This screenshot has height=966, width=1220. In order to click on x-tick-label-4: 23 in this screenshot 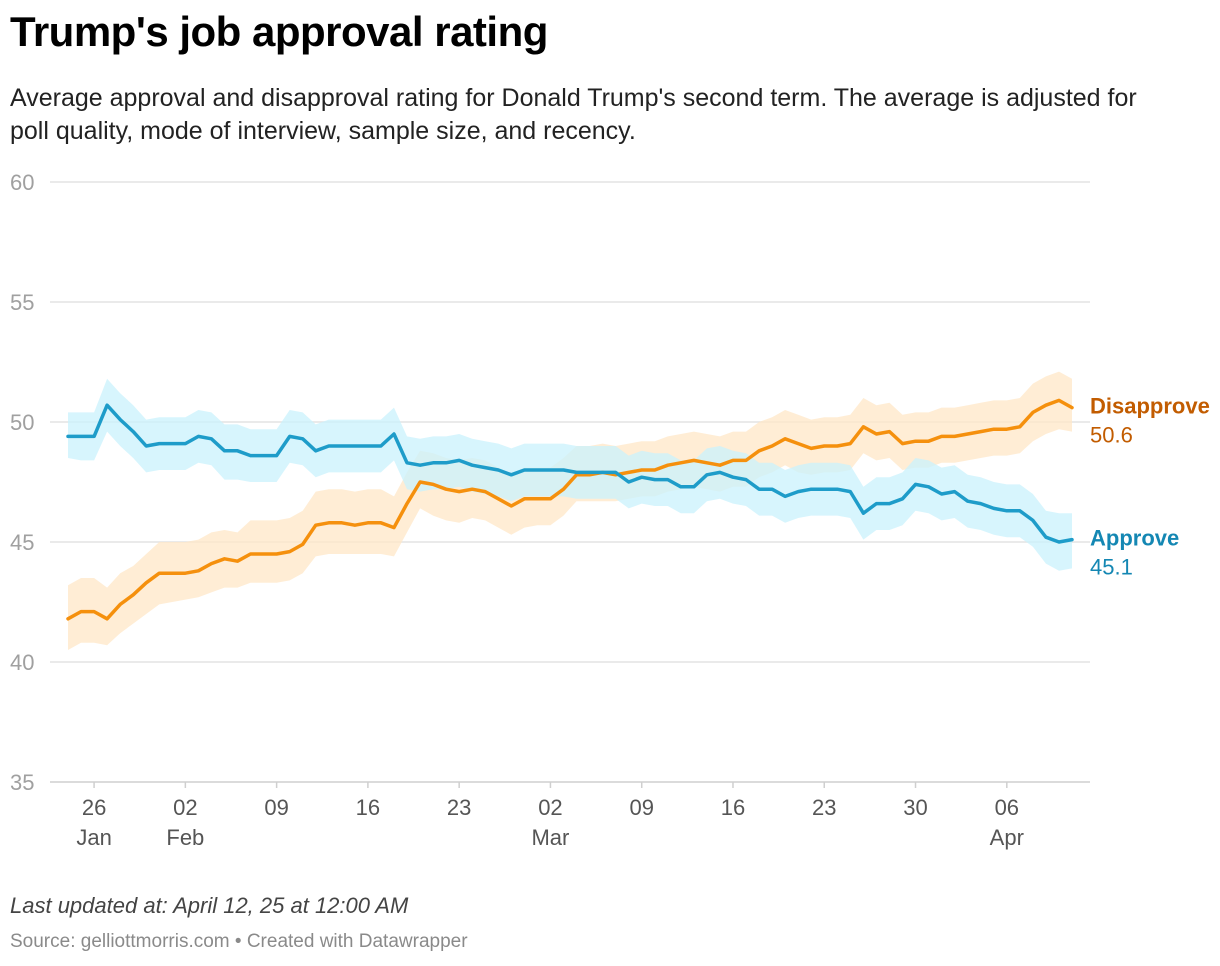, I will do `click(459, 807)`.